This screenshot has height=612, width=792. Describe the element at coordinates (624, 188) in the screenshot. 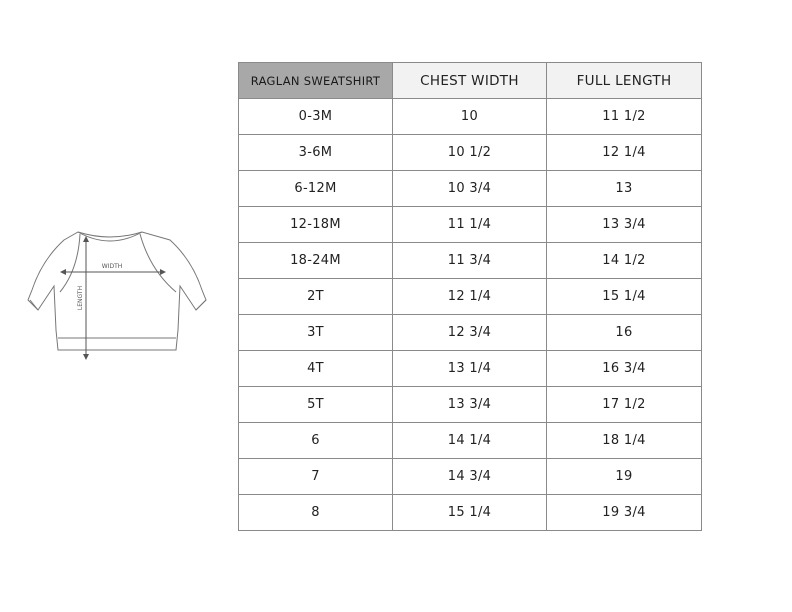

I see `table-cell: 13` at that location.